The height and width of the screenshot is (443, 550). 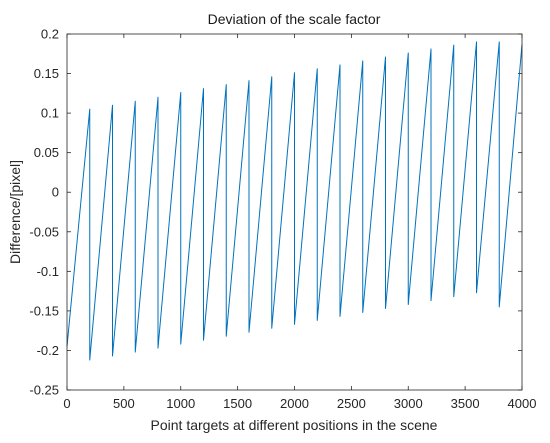 What do you see at coordinates (50, 34) in the screenshot?
I see `y-tick-label: 0.2` at bounding box center [50, 34].